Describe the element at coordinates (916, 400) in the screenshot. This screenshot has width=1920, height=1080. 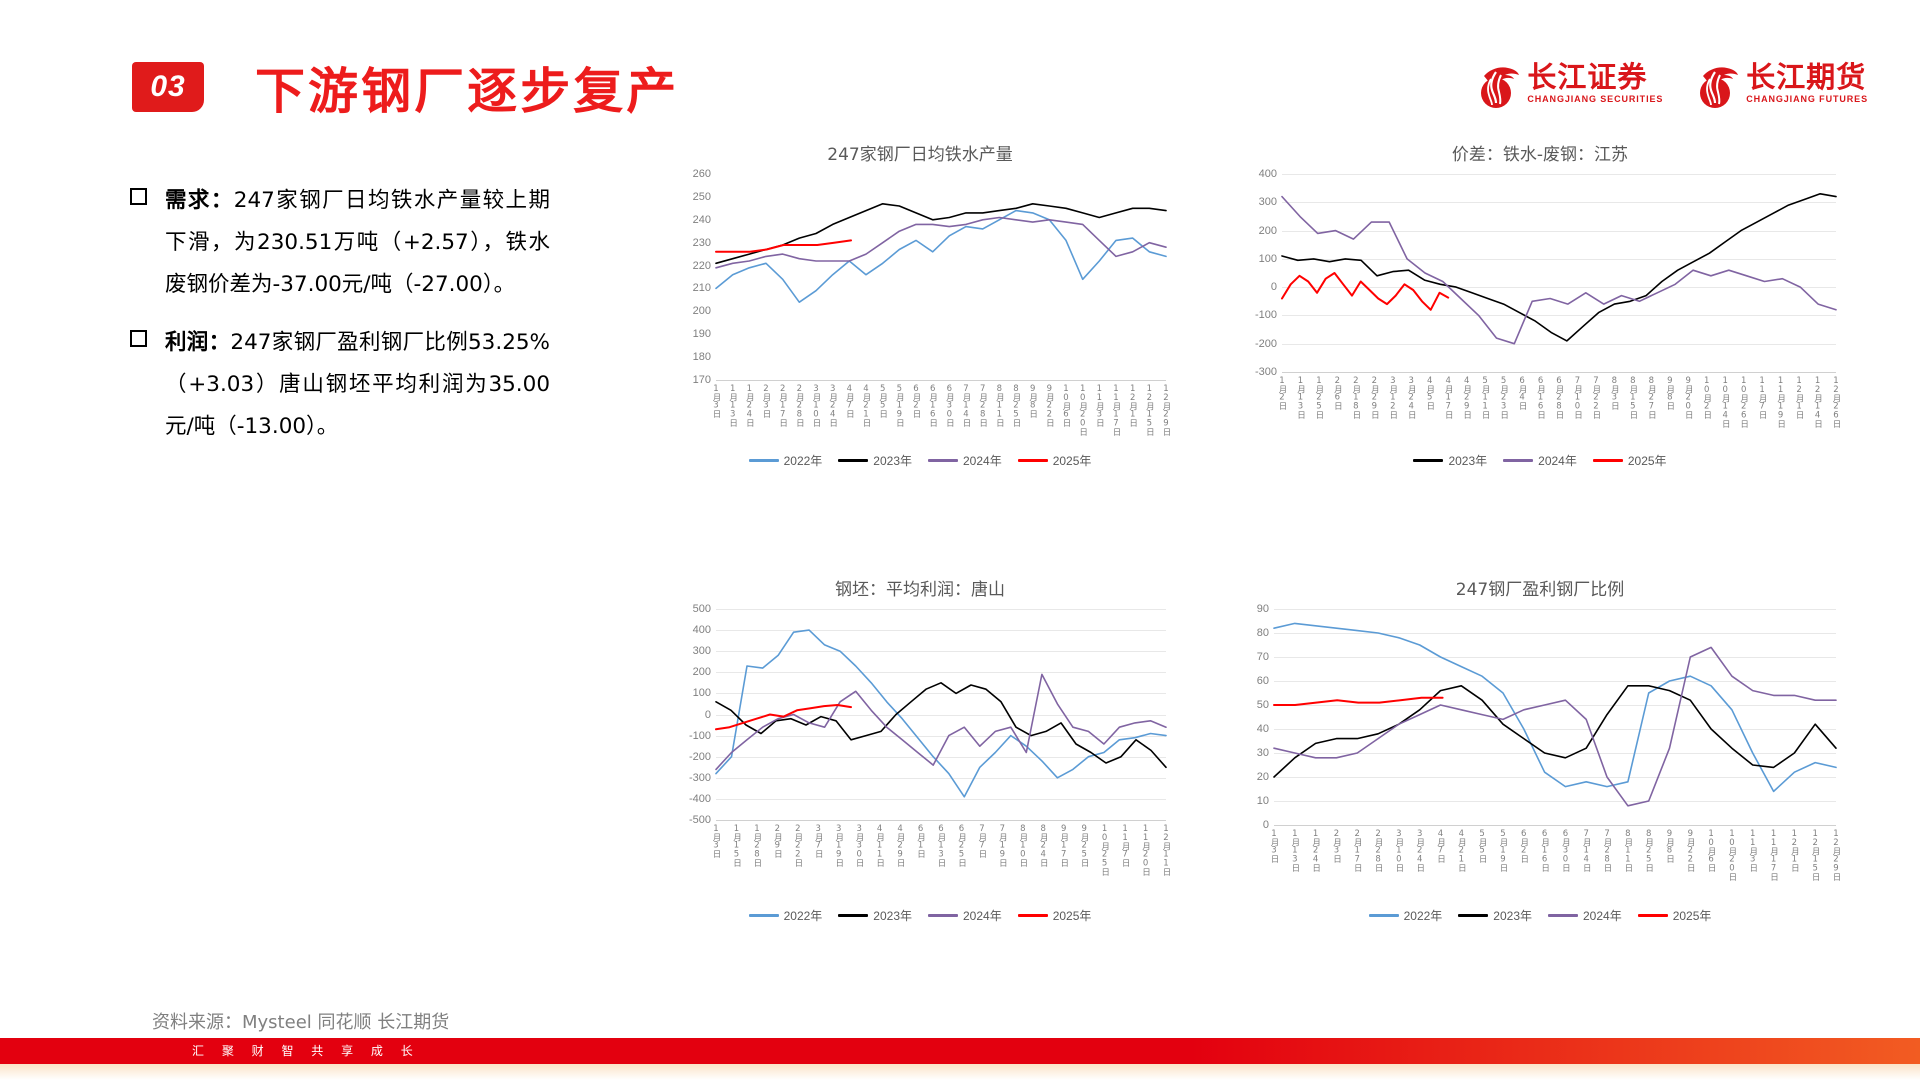
I see `x-axis-tick-label: 6月2日` at that location.